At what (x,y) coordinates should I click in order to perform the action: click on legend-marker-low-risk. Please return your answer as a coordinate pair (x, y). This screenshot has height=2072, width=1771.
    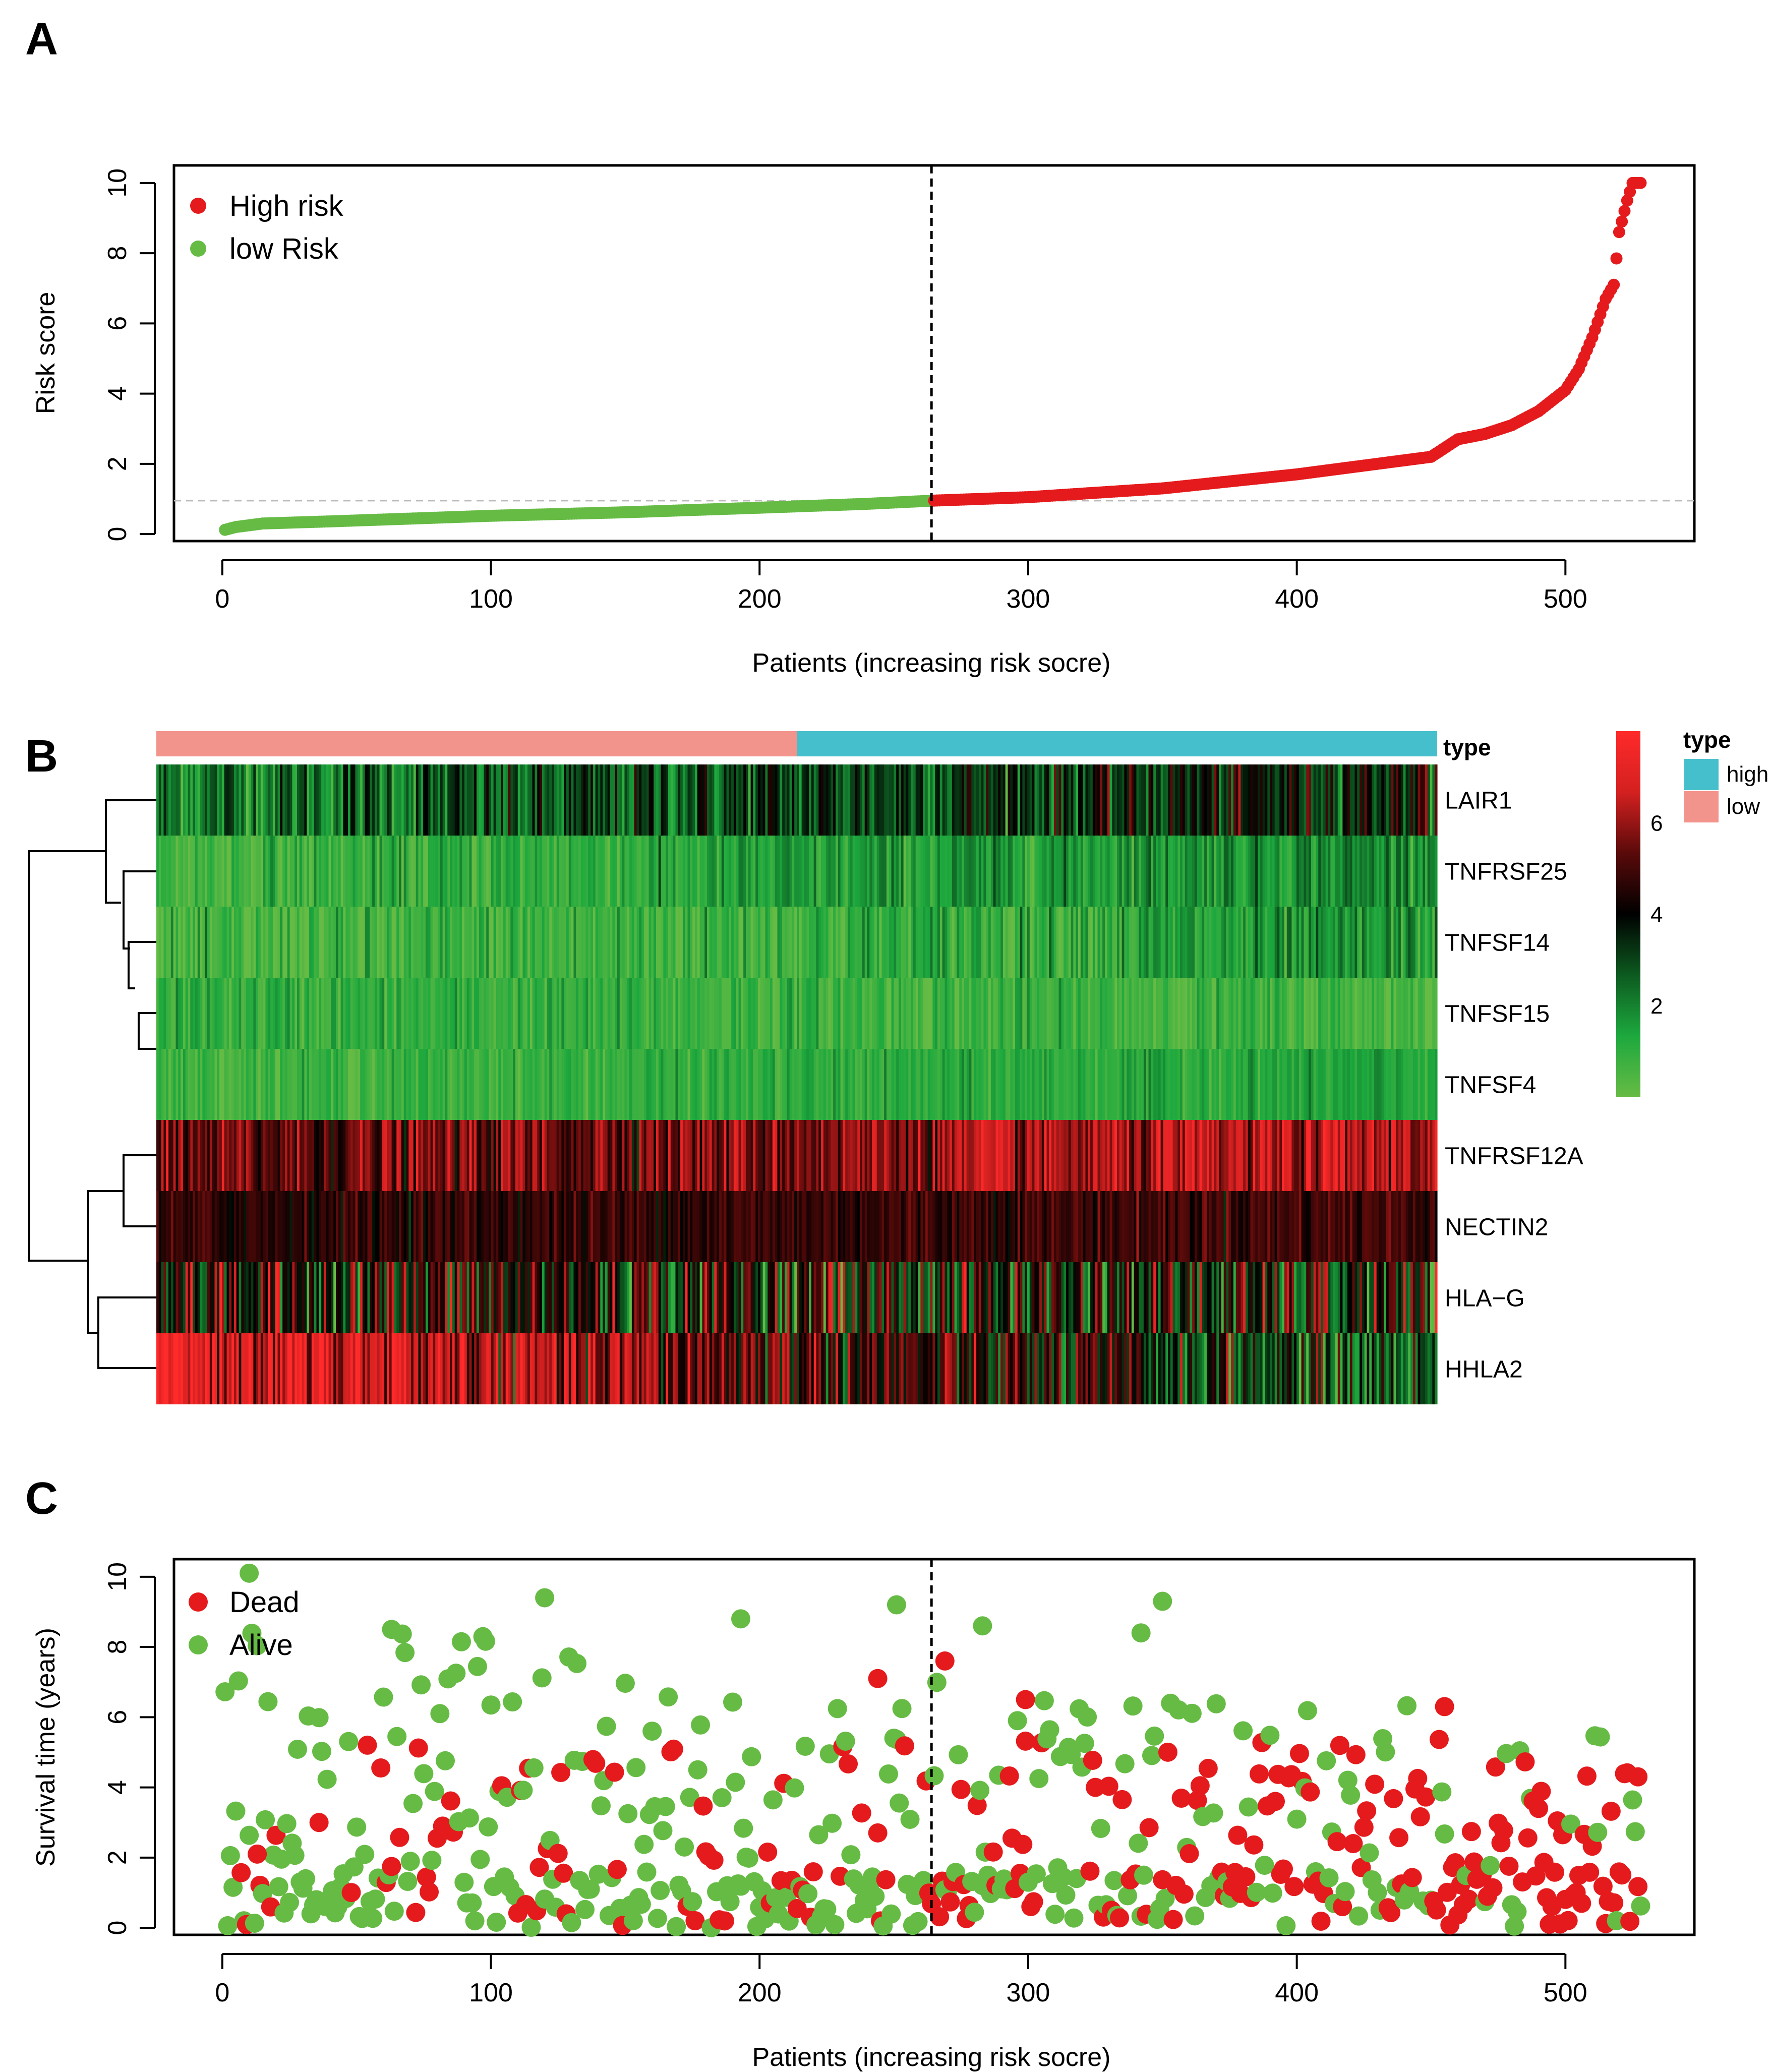
    Looking at the image, I should click on (198, 249).